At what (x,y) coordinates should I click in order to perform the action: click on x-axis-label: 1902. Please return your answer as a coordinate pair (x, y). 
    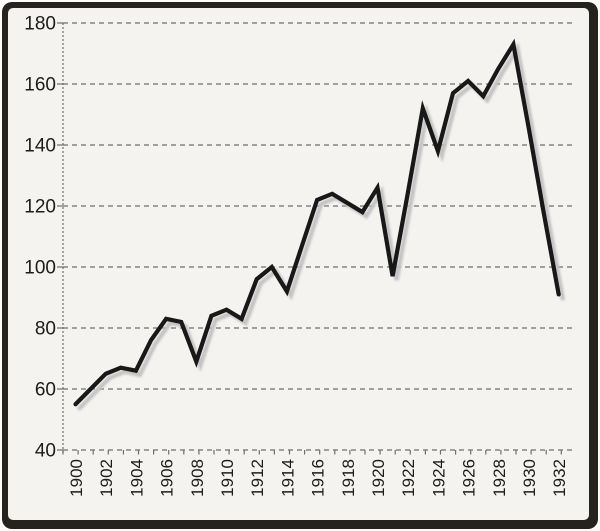
    Looking at the image, I should click on (106, 478).